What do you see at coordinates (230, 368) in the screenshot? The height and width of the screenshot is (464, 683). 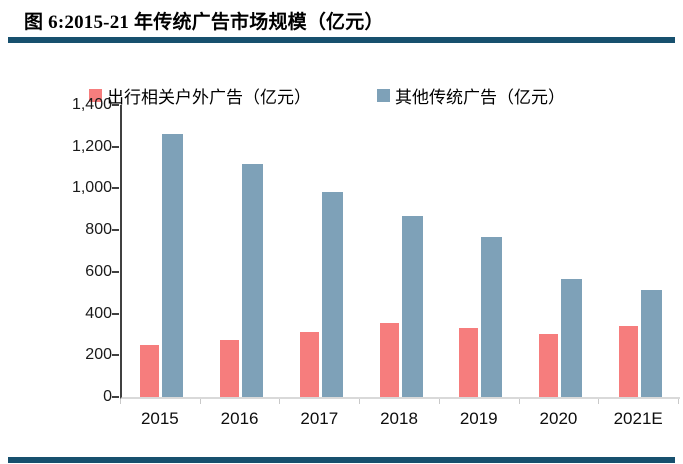 I see `bar-travel-outdoor-2016` at bounding box center [230, 368].